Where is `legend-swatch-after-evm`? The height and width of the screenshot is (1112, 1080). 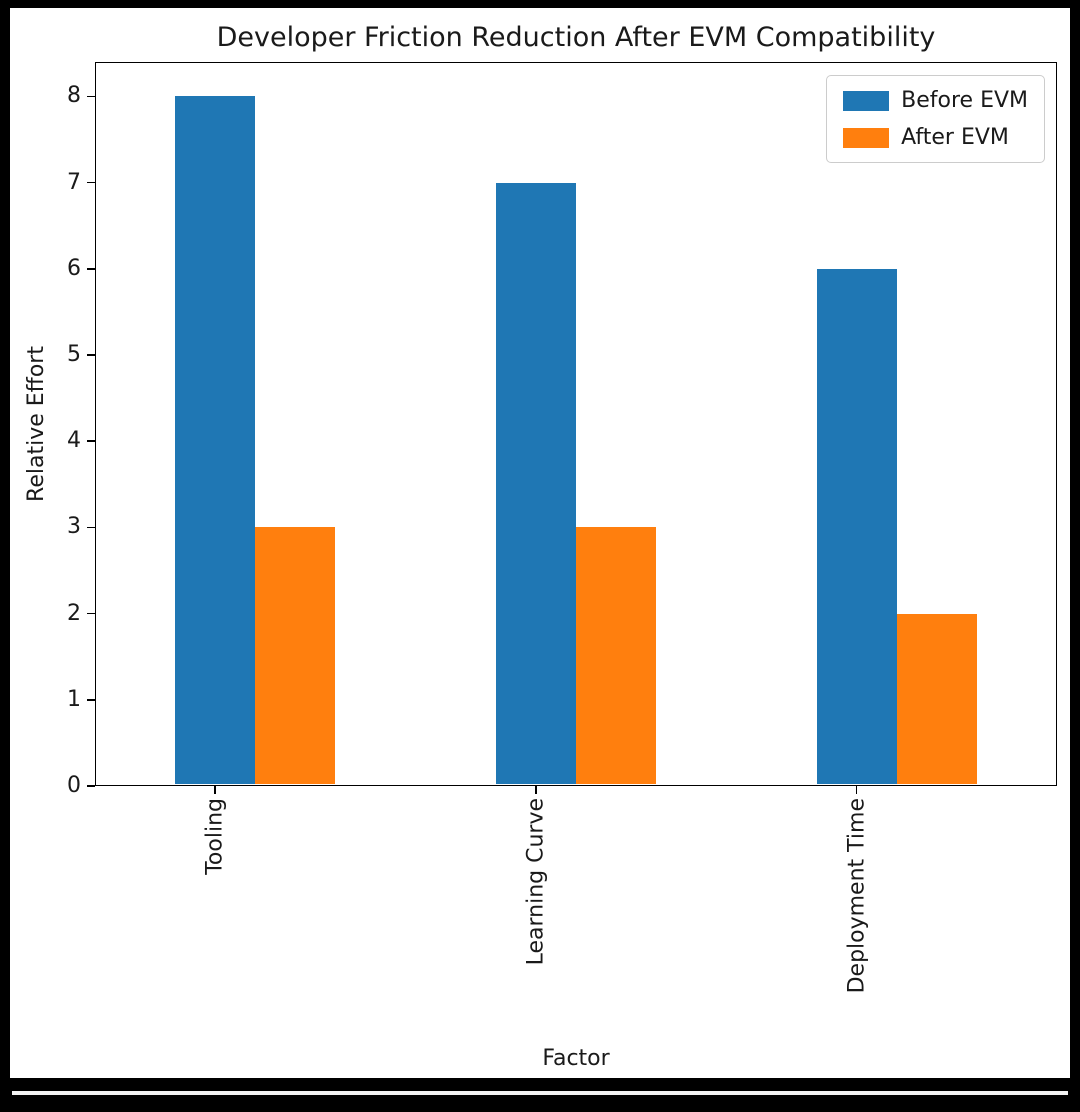
legend-swatch-after-evm is located at coordinates (866, 137).